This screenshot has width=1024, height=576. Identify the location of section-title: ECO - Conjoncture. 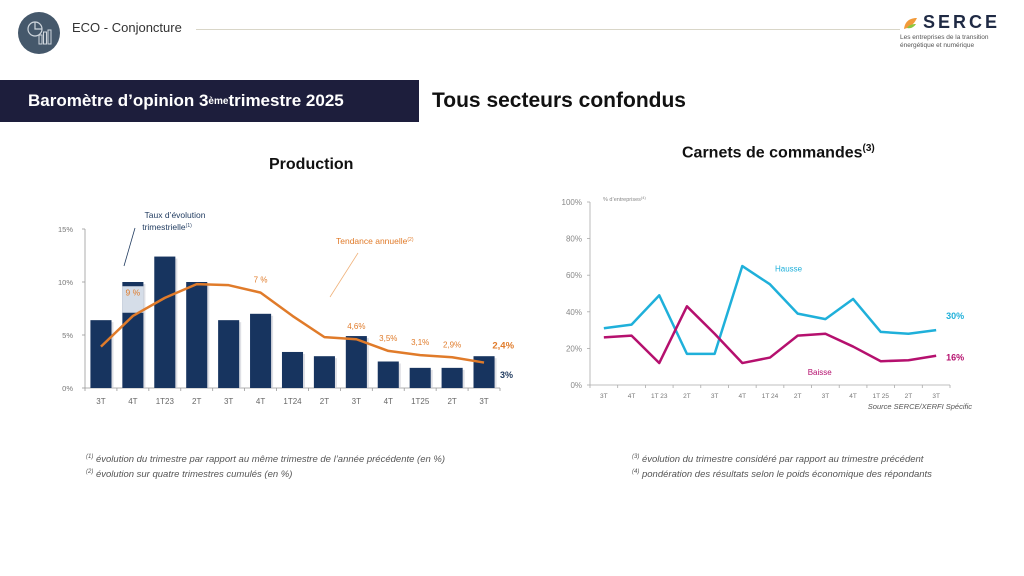
(127, 27).